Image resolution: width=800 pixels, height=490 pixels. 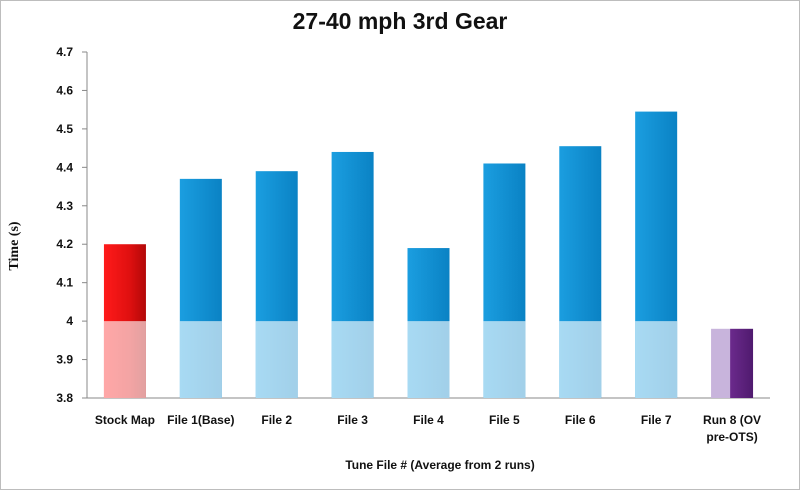 I want to click on x-tick-label: File 2, so click(x=276, y=420).